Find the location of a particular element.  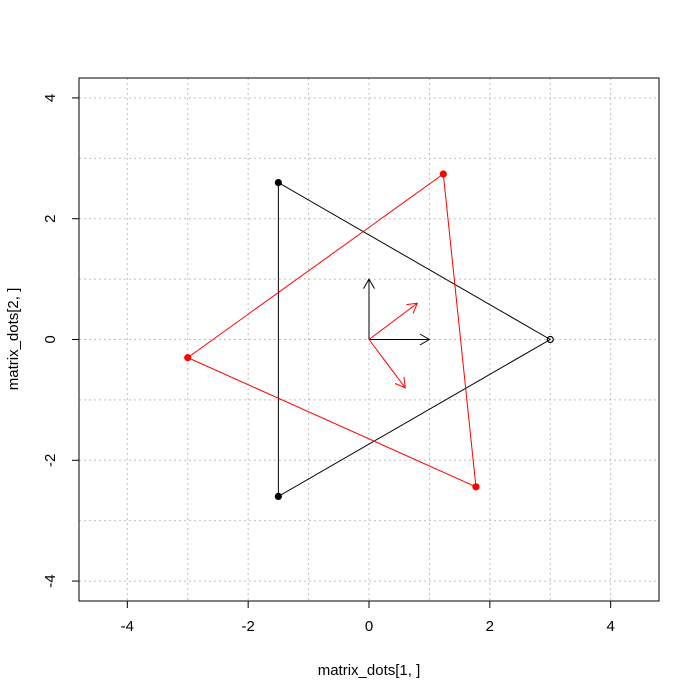

x-axis: -4 -2 0 2 4 is located at coordinates (368, 618).